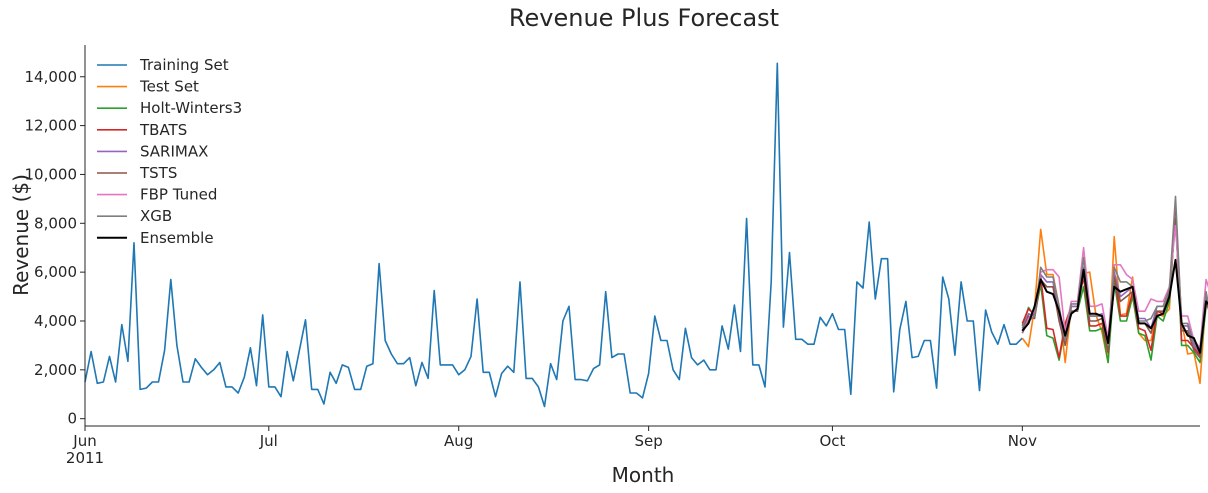 The width and height of the screenshot is (1208, 493). I want to click on y-tick-label: 12,000, so click(51, 126).